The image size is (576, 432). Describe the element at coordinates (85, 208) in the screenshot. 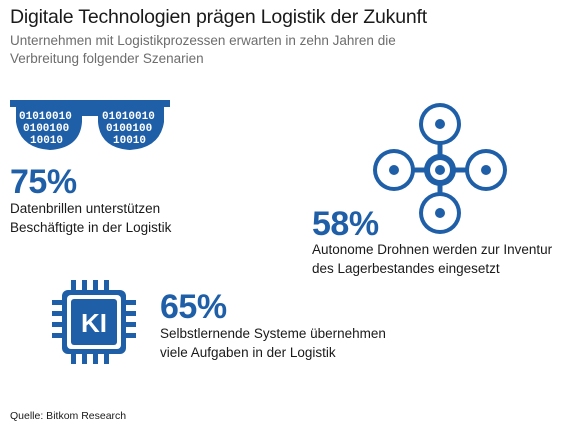

I see `stat-desc-smart-glasses-line1: Datenbrillen unterstützen` at that location.